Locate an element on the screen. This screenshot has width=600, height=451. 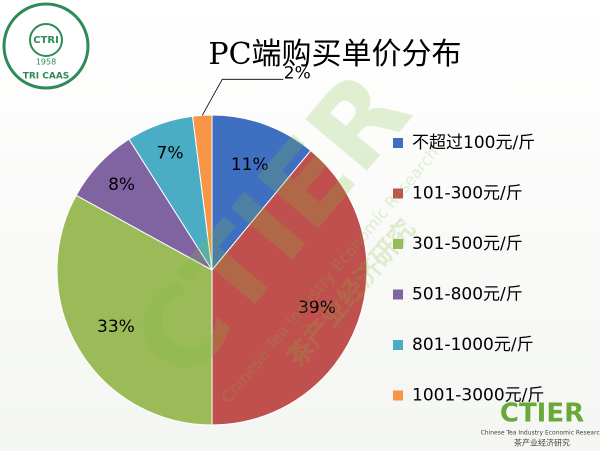
logo-caption: TRI CAAS is located at coordinates (46, 77).